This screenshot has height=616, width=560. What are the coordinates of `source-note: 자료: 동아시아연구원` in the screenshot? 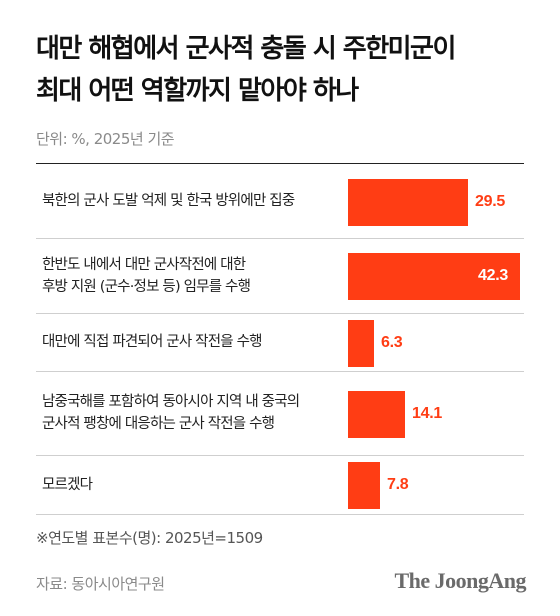 It's located at (100, 584).